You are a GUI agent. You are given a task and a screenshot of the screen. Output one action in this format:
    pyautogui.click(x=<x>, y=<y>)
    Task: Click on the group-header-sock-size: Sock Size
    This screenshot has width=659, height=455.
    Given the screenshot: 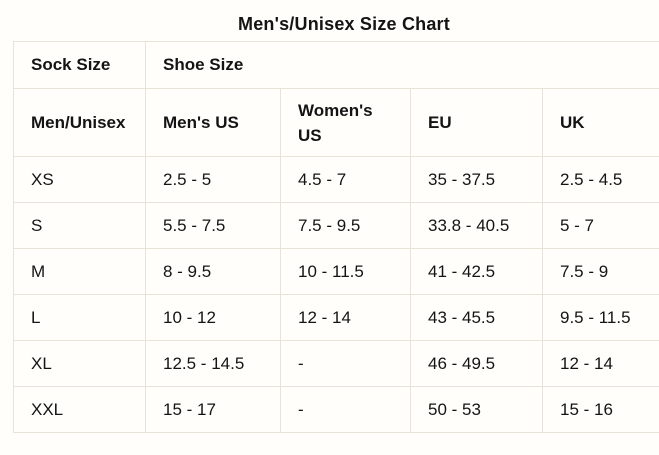 What is the action you would take?
    pyautogui.click(x=79, y=65)
    